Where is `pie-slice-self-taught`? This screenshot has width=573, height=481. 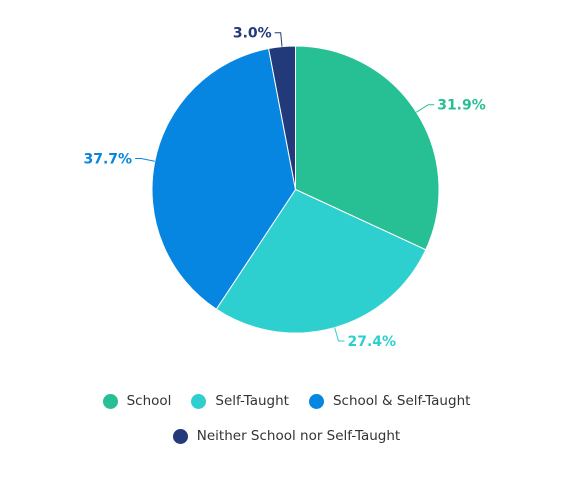 pie-slice-self-taught is located at coordinates (321, 261).